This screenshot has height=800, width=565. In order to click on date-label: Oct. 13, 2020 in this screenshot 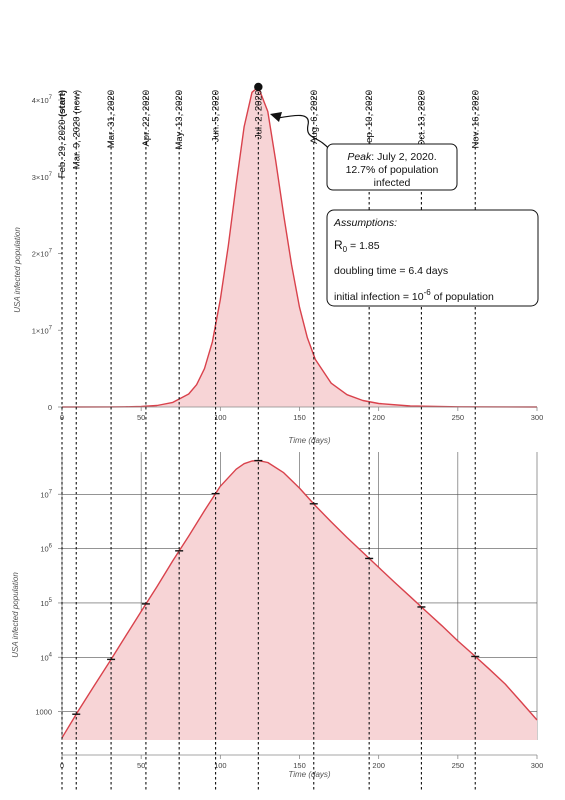, I will do `click(421, 118)`.